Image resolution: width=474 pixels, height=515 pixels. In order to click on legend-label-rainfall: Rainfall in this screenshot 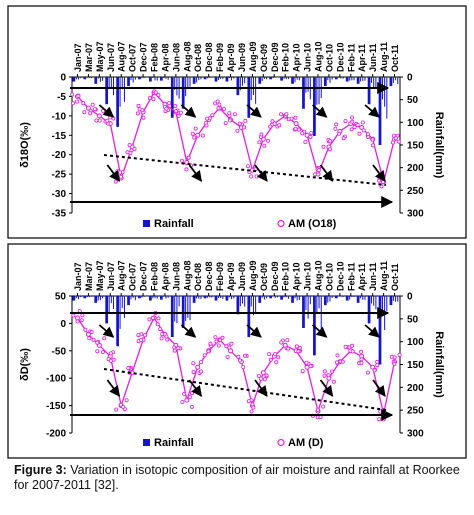, I will do `click(174, 443)`.